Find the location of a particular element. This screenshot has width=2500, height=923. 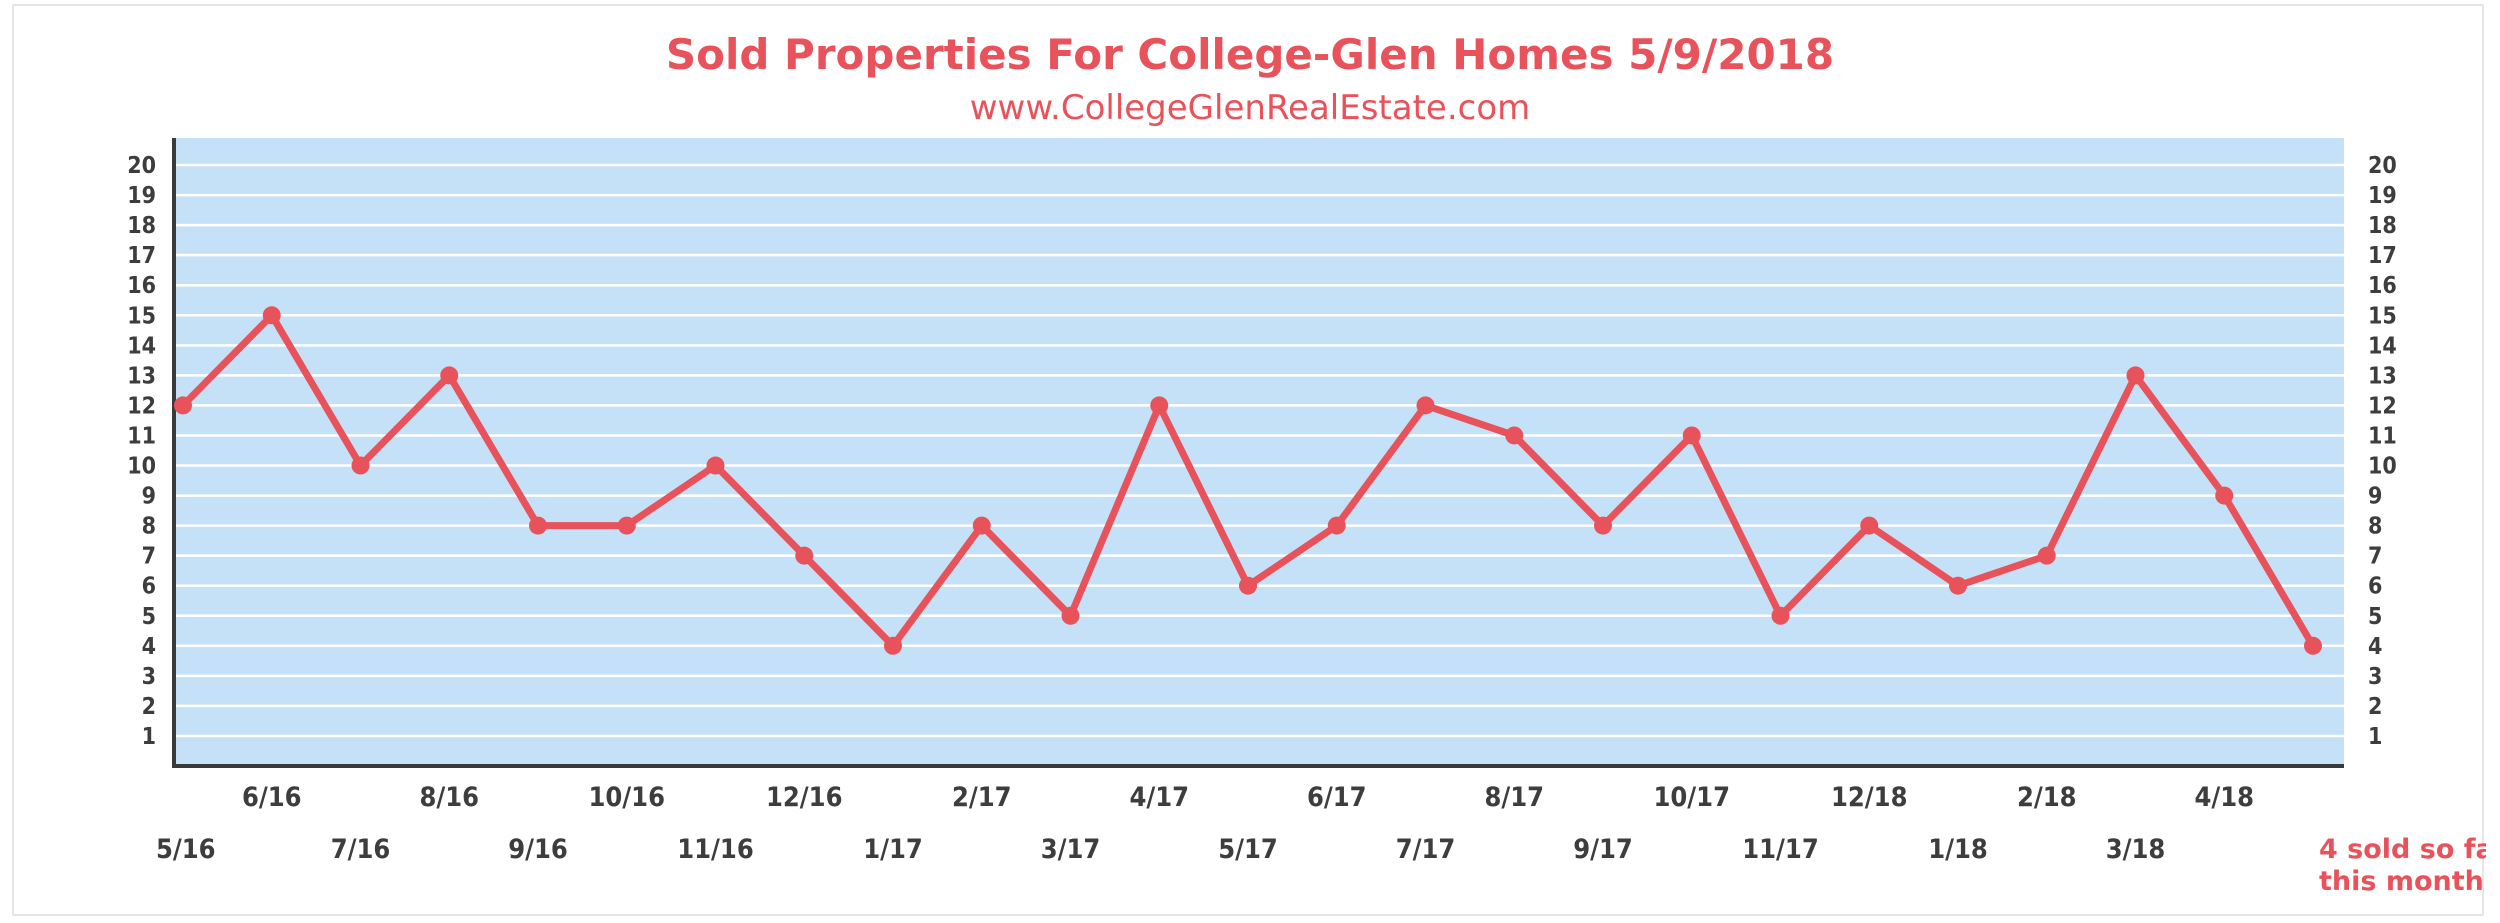

y-tick-label: 1 is located at coordinates (149, 737).